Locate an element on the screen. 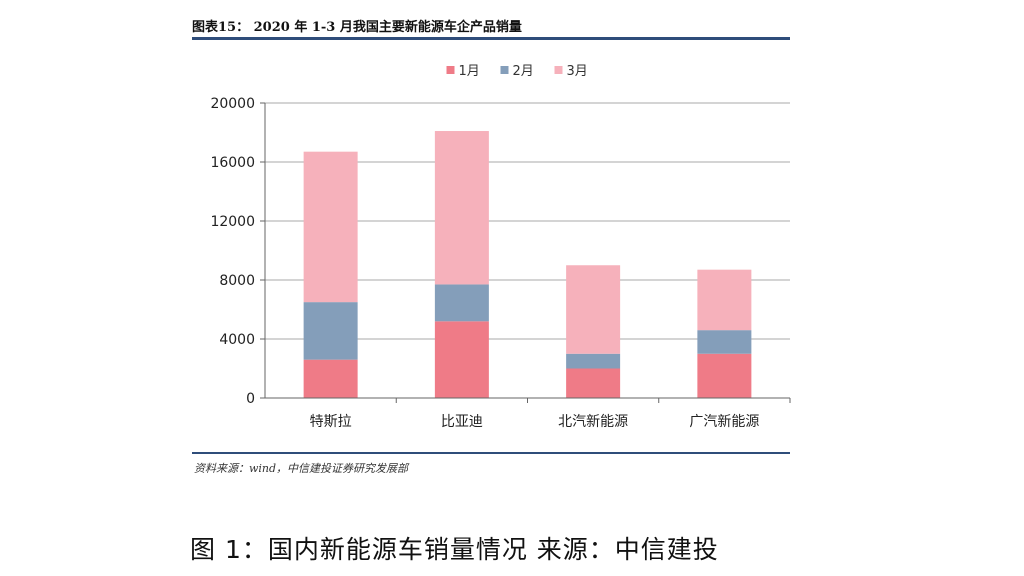  figure-header: 图表15： 2020 年 1-3 月我国主要新能源车企产品销量 is located at coordinates (491, 23).